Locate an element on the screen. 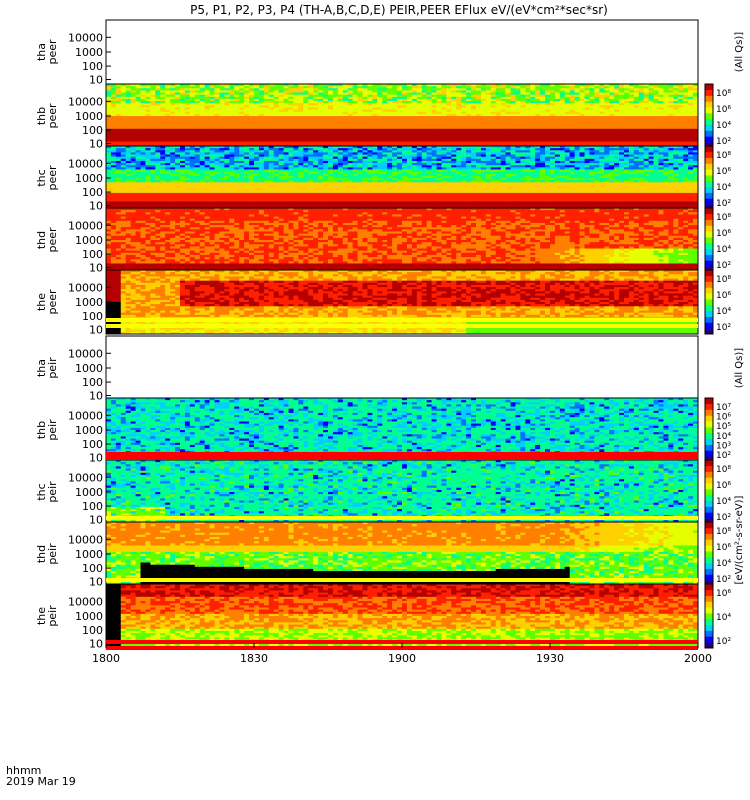  date-label: 2019 Mar 19 is located at coordinates (41, 781).